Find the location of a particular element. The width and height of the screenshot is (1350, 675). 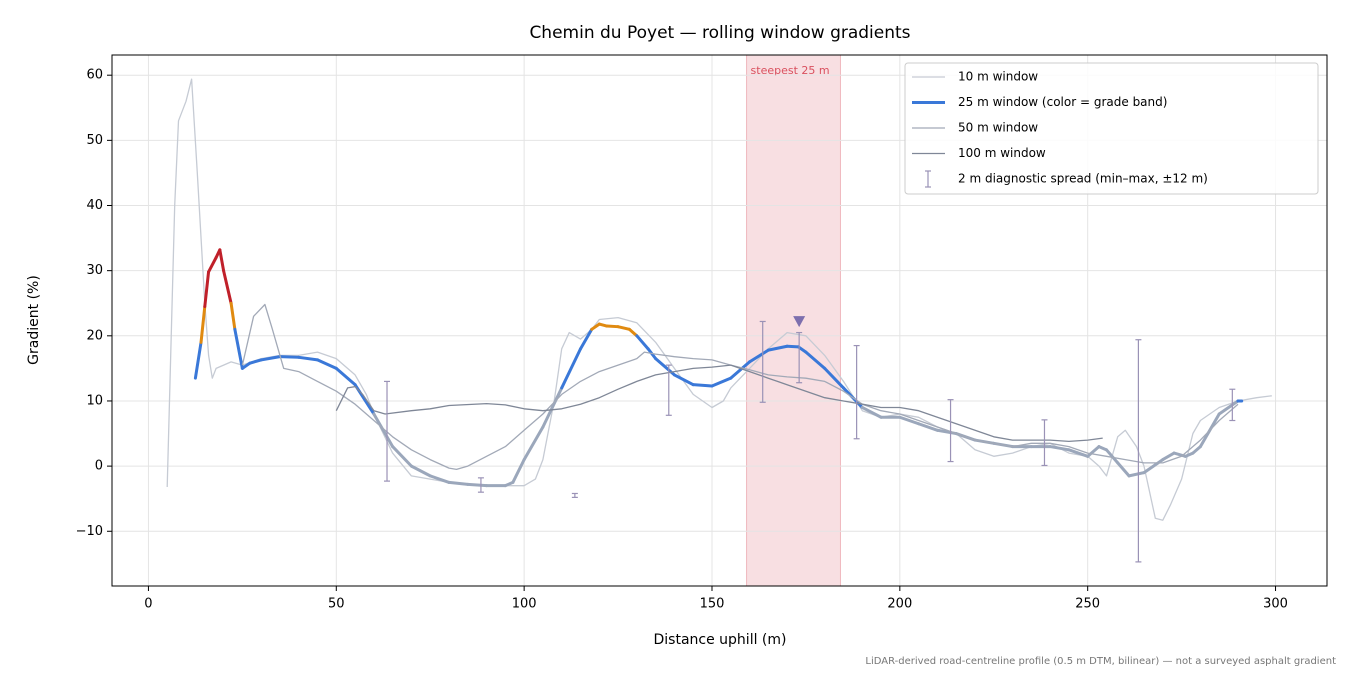

legend-label: 25 m window (color = grade band) is located at coordinates (1062, 102).